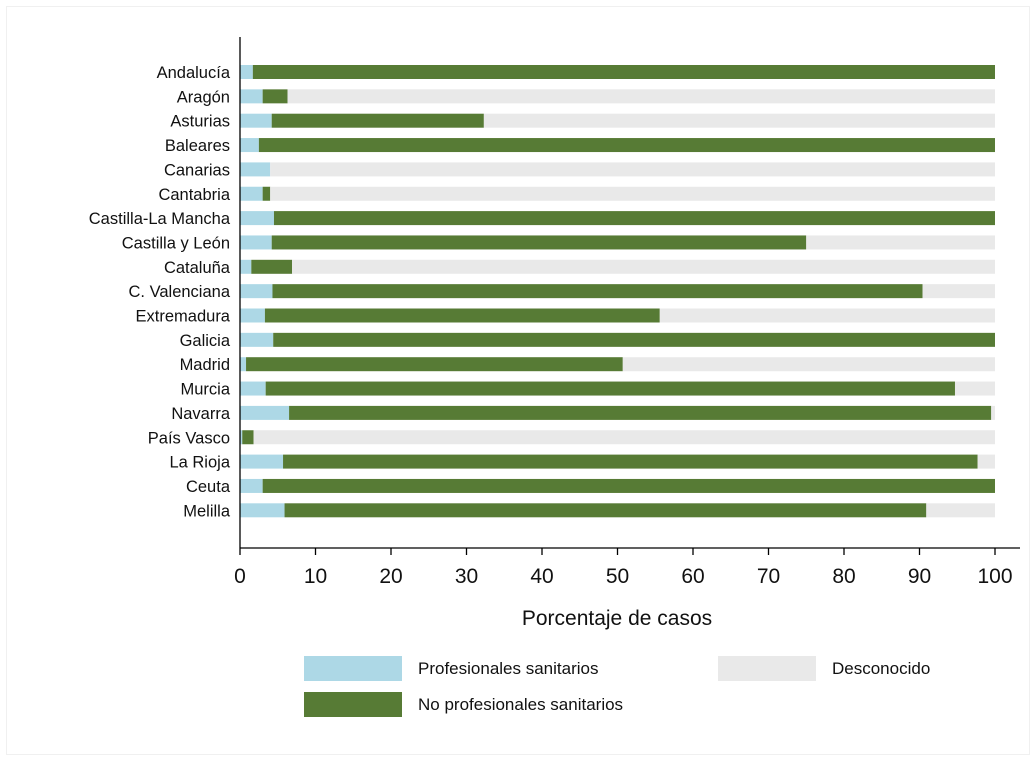  Describe the element at coordinates (246, 266) in the screenshot. I see `bar-cataluna-profesionales-sanitarios` at that location.